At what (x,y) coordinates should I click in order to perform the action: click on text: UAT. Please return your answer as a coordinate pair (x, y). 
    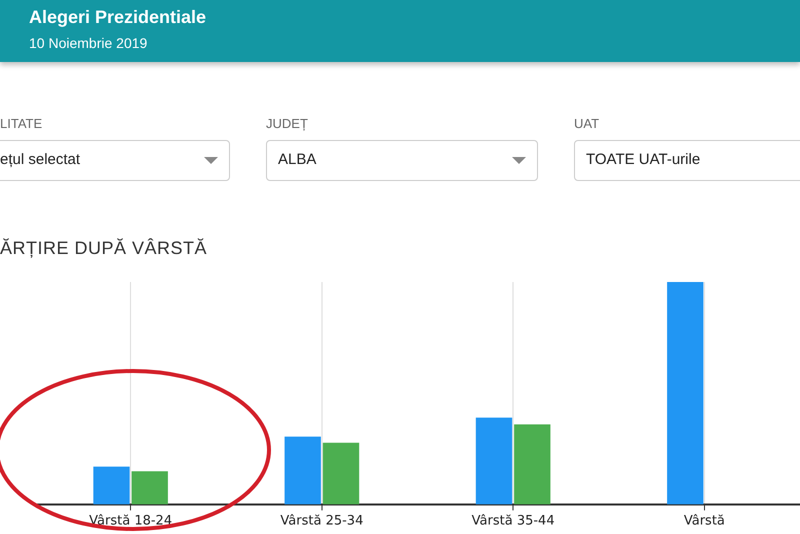
    Looking at the image, I should click on (587, 123).